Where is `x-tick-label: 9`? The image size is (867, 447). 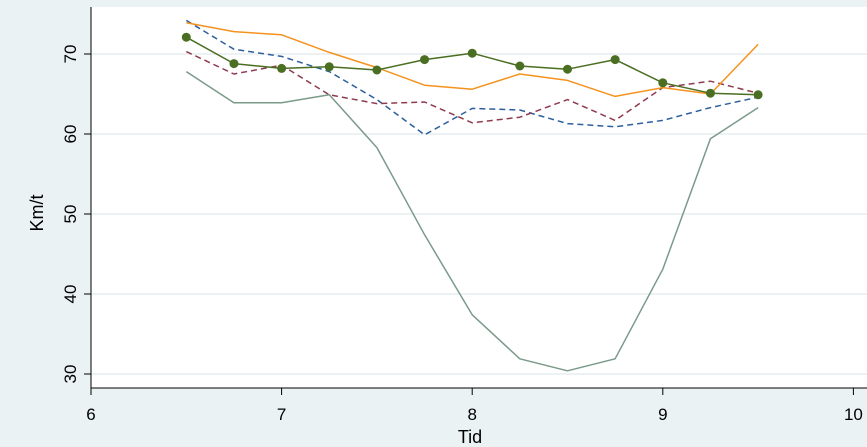
x-tick-label: 9 is located at coordinates (662, 414).